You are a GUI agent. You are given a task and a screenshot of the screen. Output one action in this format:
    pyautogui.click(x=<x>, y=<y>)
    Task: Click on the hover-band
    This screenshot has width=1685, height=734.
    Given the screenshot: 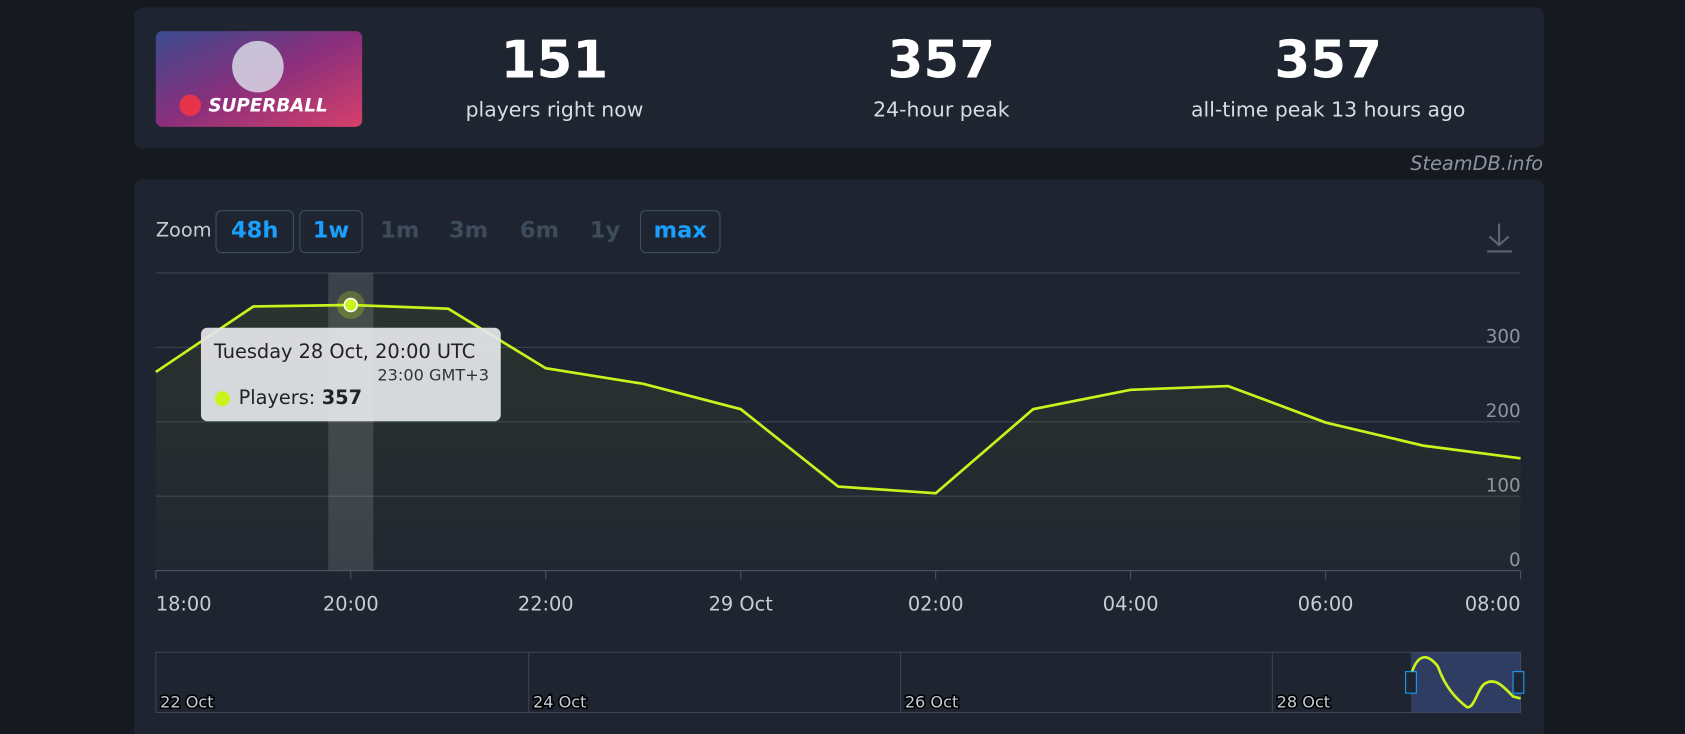 What is the action you would take?
    pyautogui.click(x=351, y=421)
    